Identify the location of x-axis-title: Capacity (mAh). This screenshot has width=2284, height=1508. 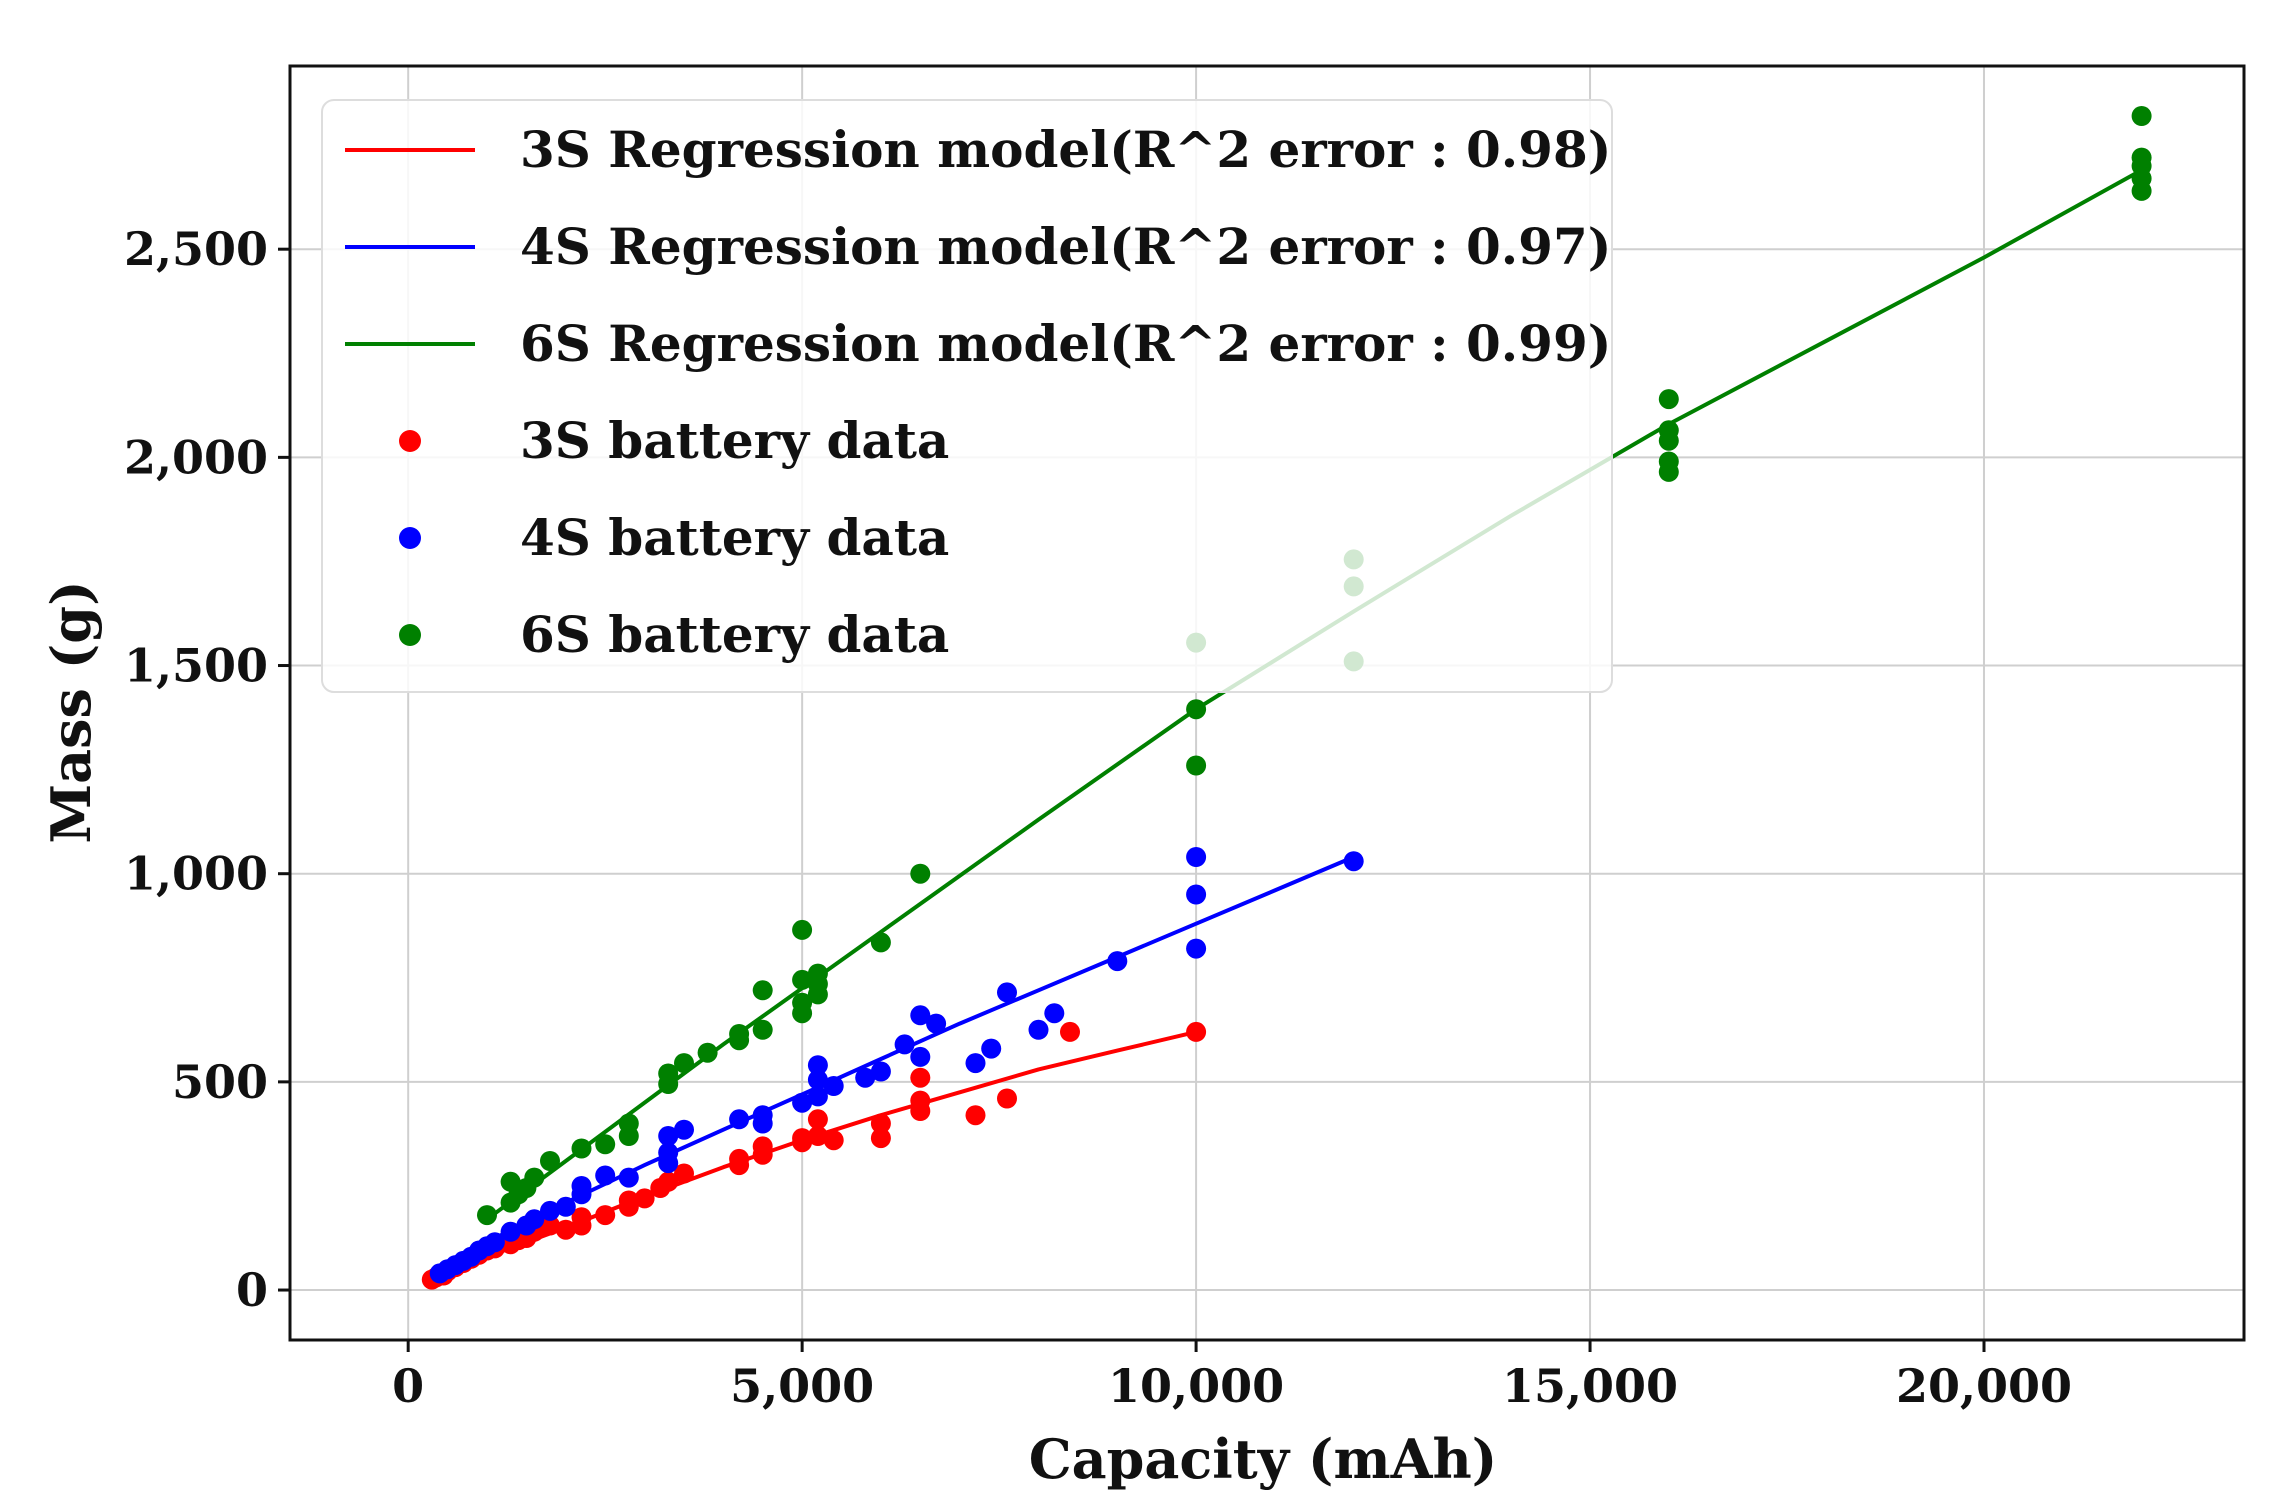
(1263, 1459).